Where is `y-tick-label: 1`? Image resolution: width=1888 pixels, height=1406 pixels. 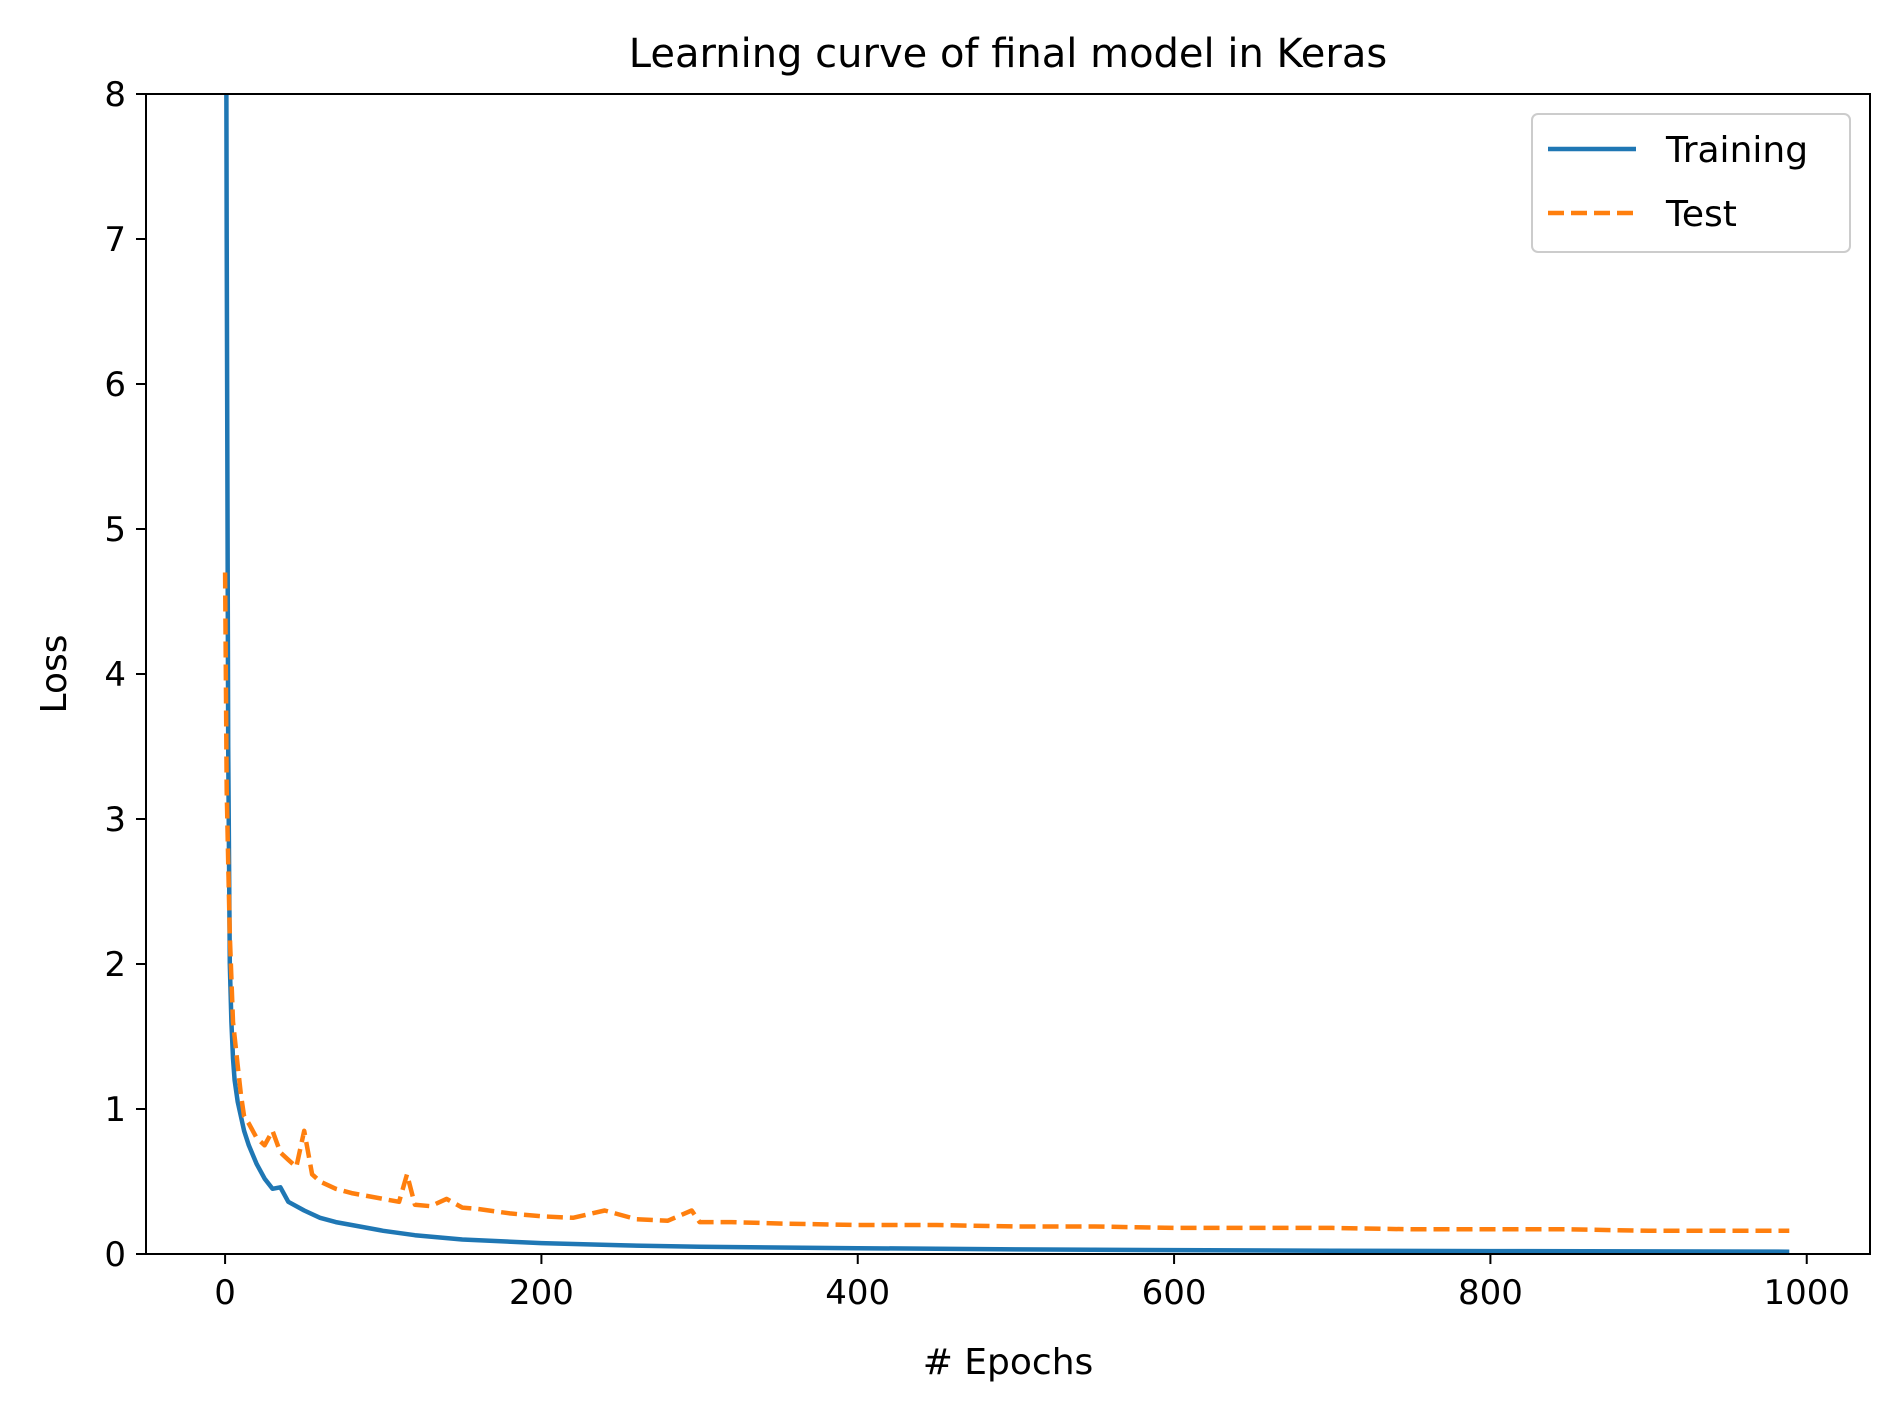 y-tick-label: 1 is located at coordinates (115, 1110).